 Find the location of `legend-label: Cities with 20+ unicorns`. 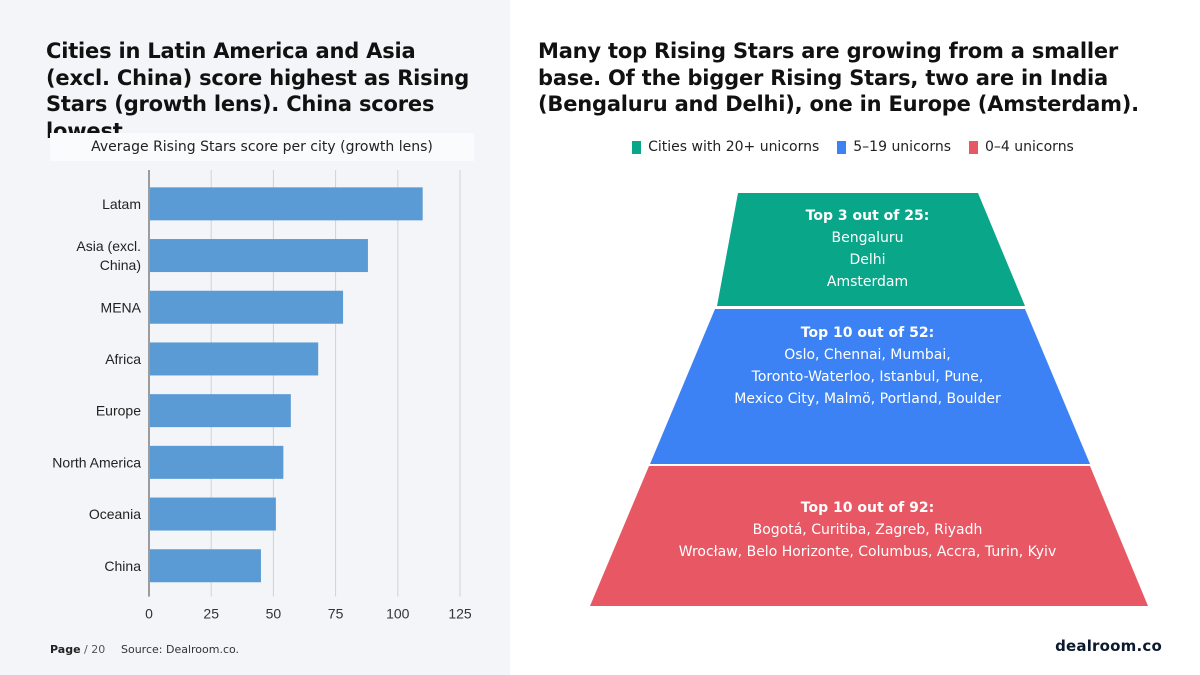

legend-label: Cities with 20+ unicorns is located at coordinates (734, 147).